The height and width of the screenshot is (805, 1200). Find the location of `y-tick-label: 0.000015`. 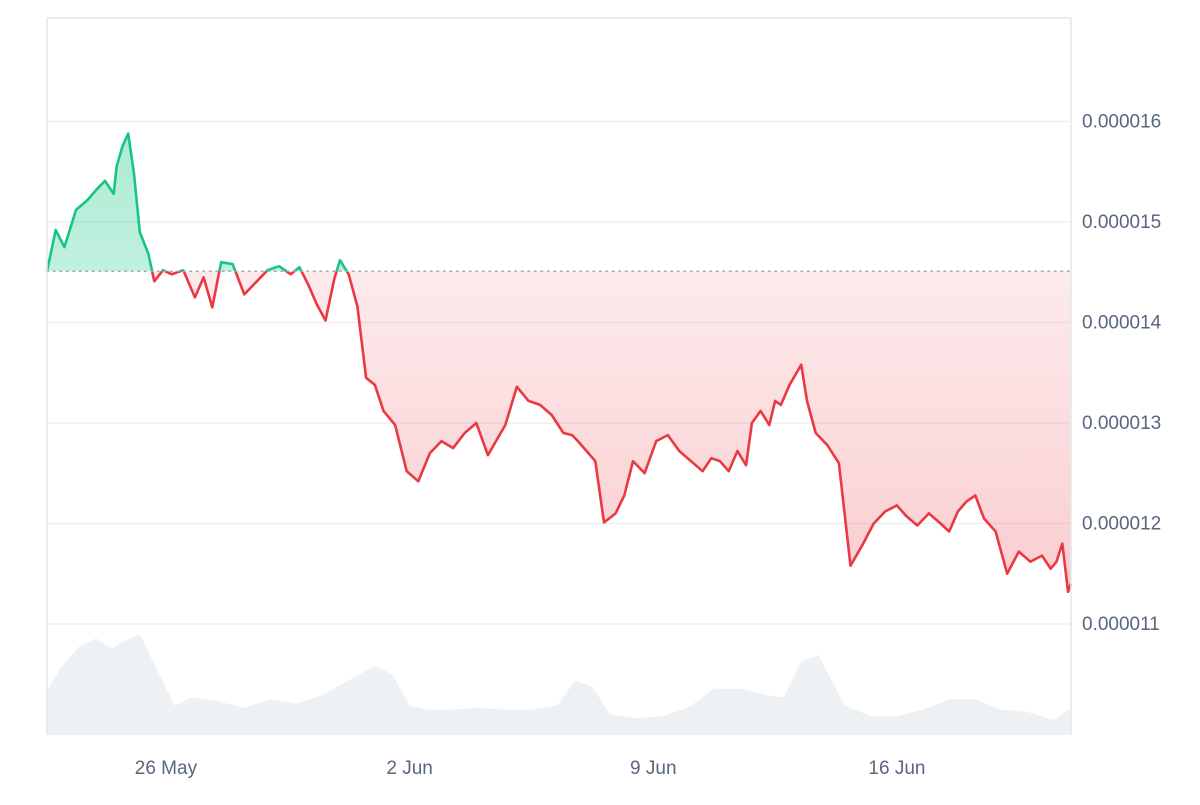

y-tick-label: 0.000015 is located at coordinates (1121, 222).